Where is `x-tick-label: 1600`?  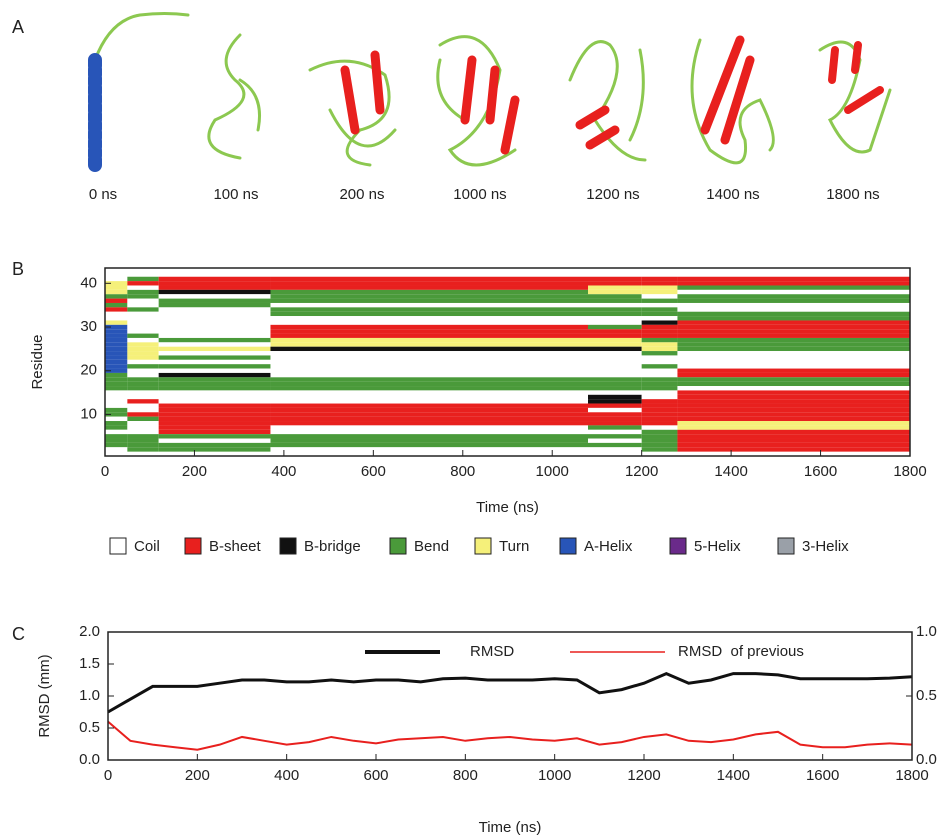
x-tick-label: 1600 is located at coordinates (822, 775).